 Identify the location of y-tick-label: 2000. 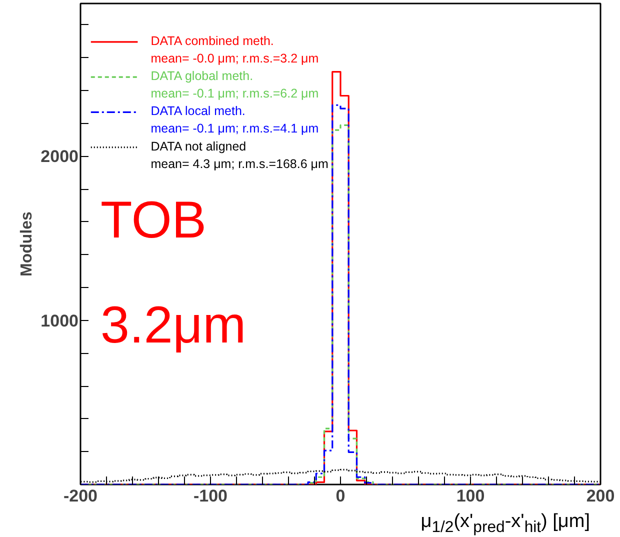
(59, 156).